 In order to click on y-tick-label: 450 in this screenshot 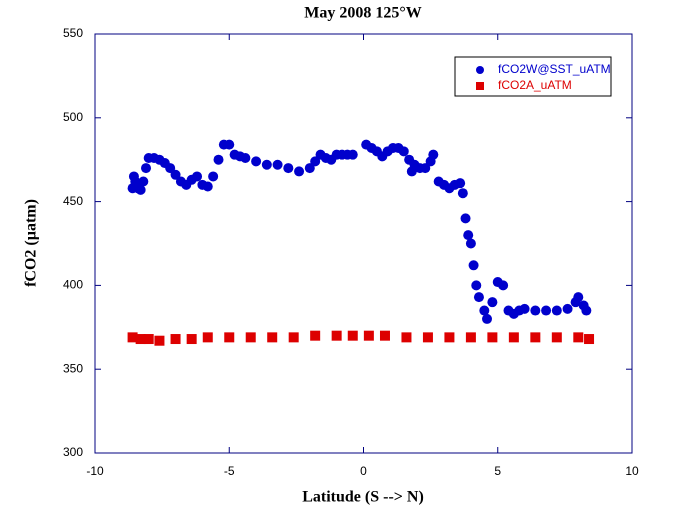, I will do `click(73, 201)`.